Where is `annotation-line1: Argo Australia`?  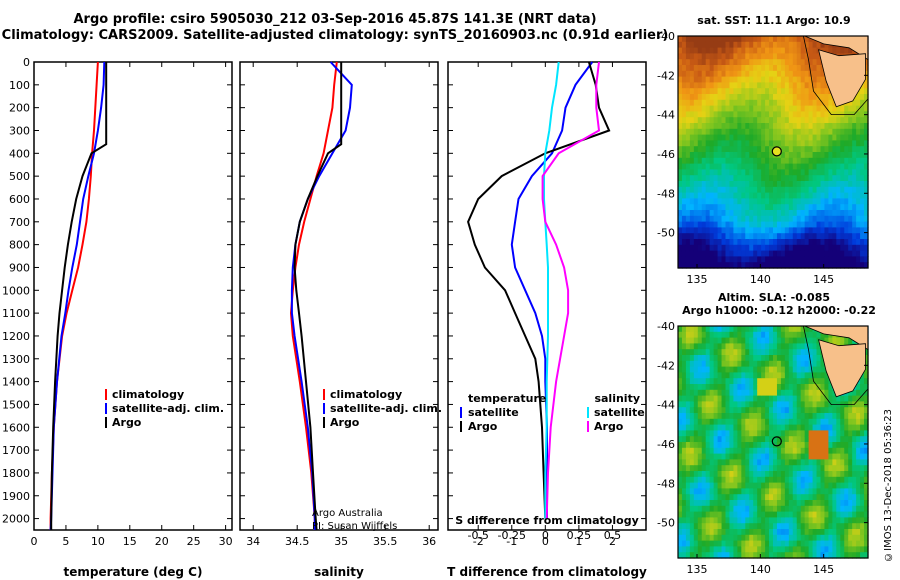
annotation-line1: Argo Australia is located at coordinates (347, 513).